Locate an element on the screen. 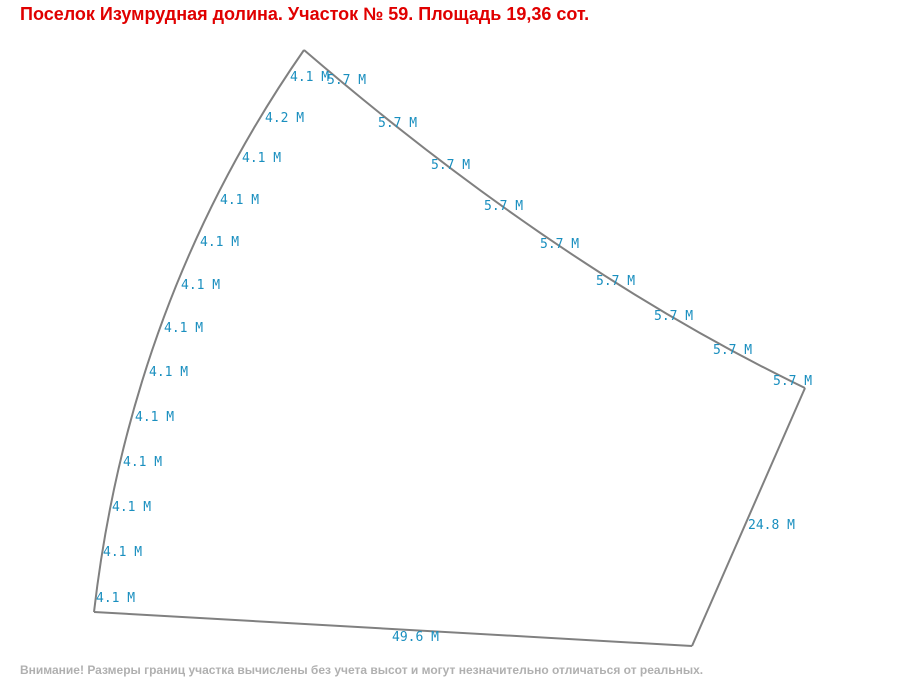 Image resolution: width=900 pixels, height=695 pixels. dimension-label-bottom: 49.6 М is located at coordinates (415, 637).